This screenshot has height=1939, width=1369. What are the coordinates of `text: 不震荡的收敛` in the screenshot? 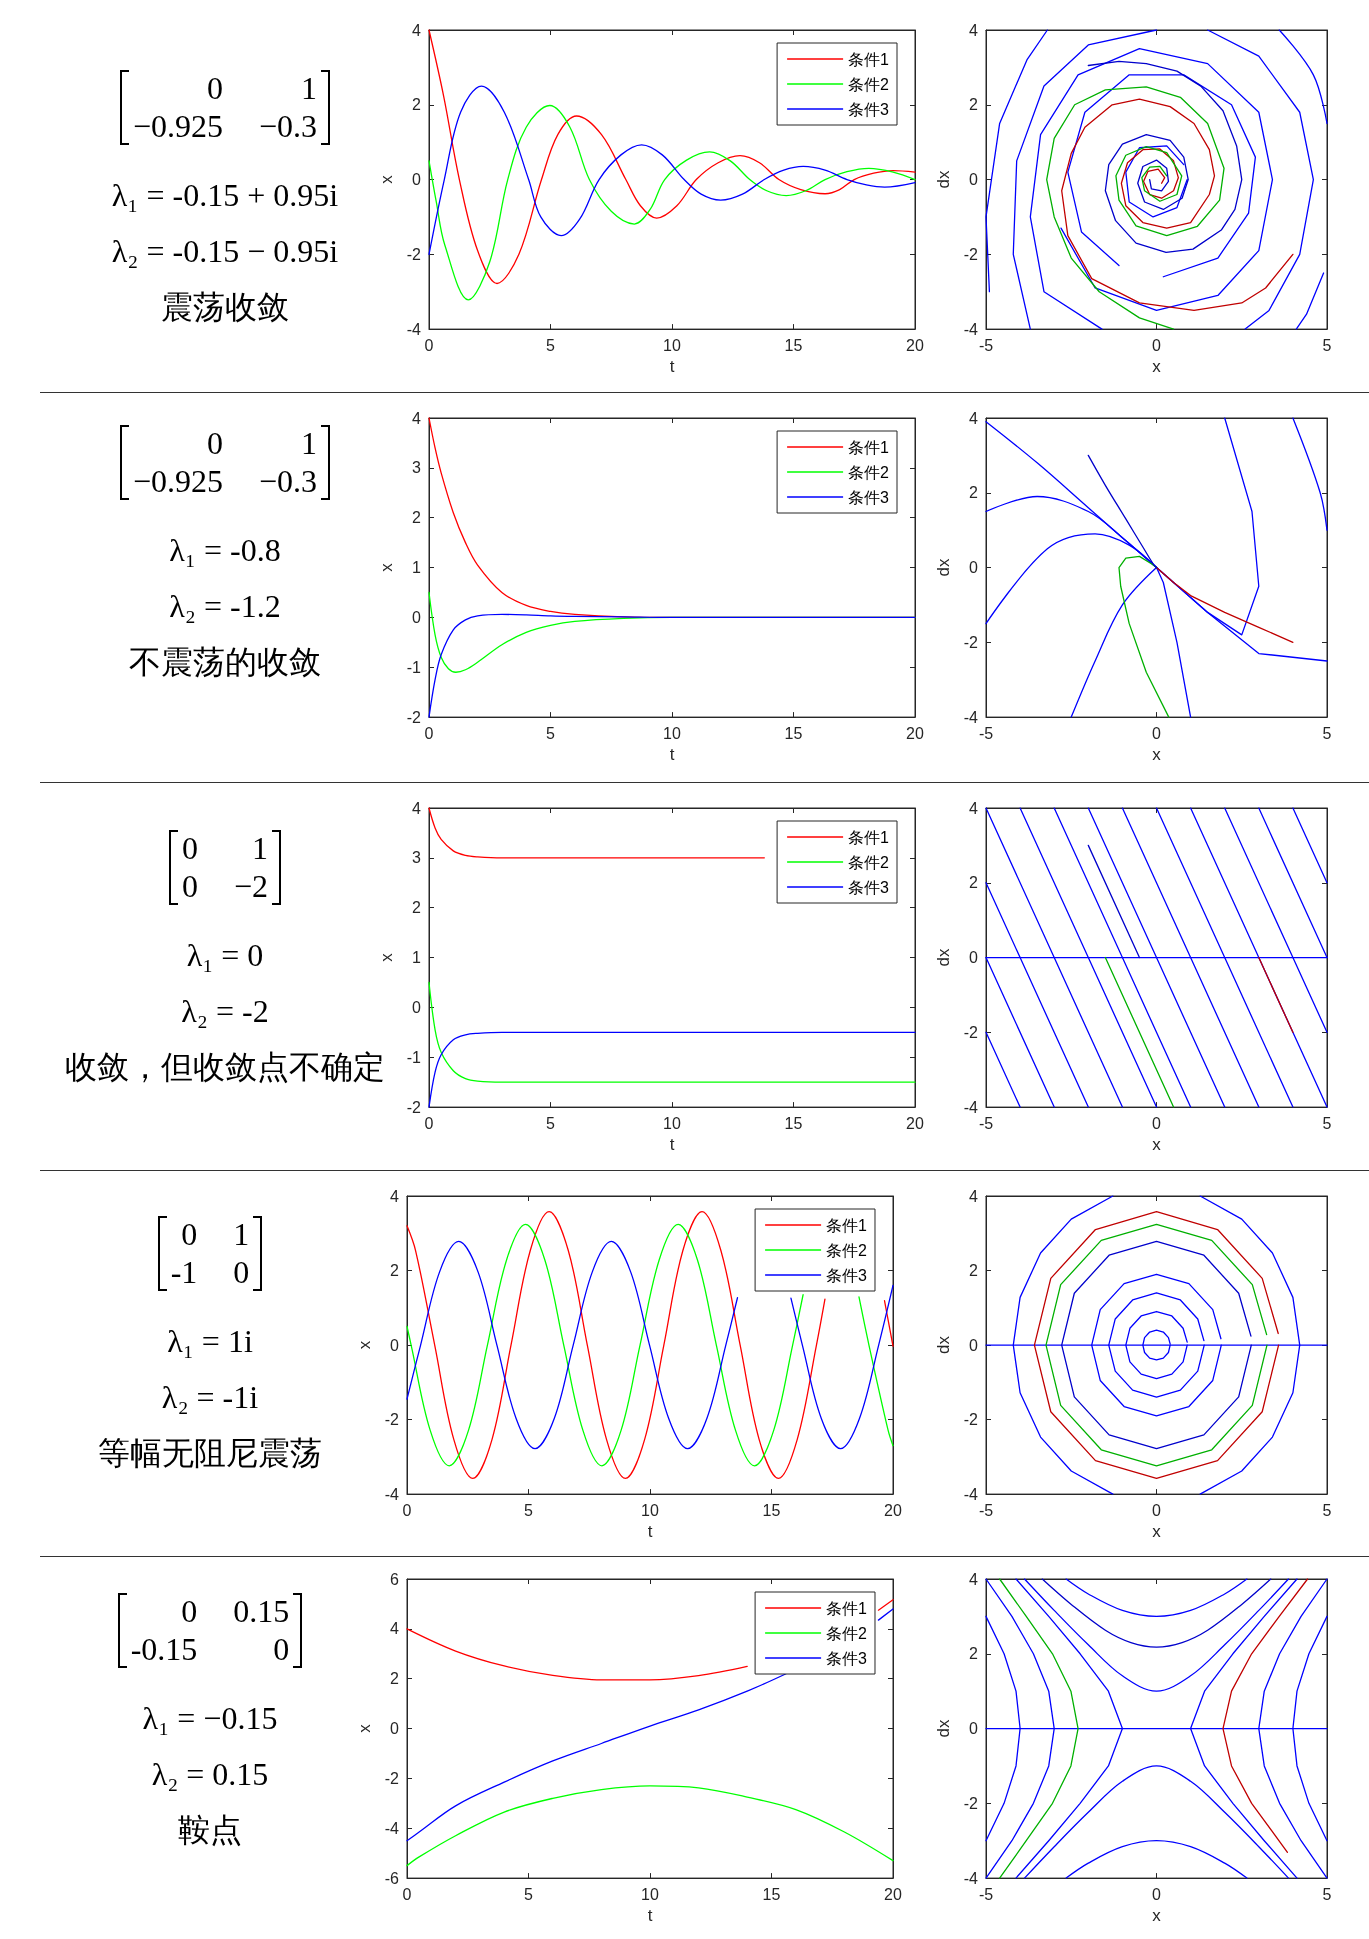 It's located at (225, 662).